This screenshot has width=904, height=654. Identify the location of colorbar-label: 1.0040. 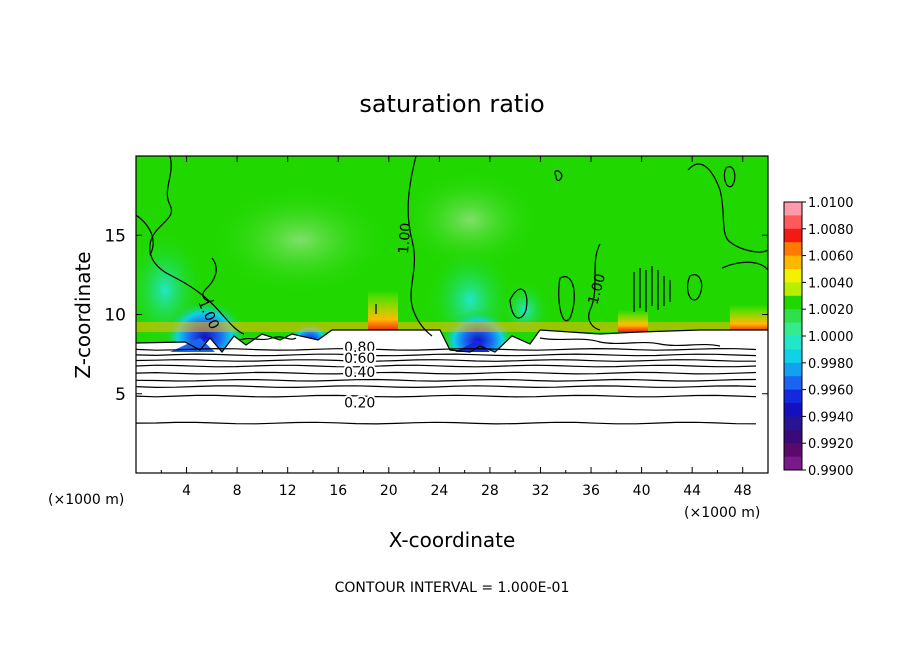
(831, 283).